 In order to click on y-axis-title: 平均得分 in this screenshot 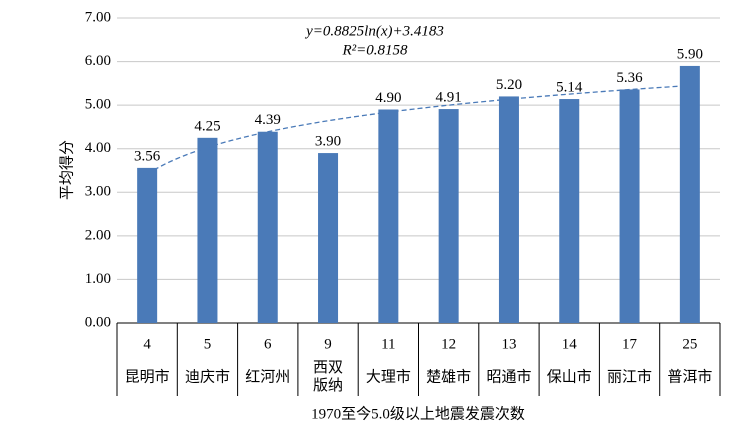, I will do `click(66, 170)`.